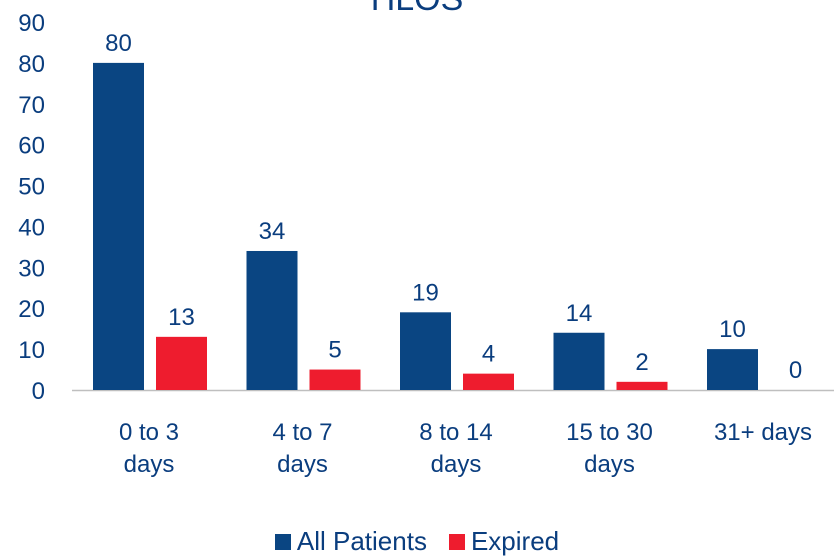  I want to click on y-tick-label: 40, so click(31, 227).